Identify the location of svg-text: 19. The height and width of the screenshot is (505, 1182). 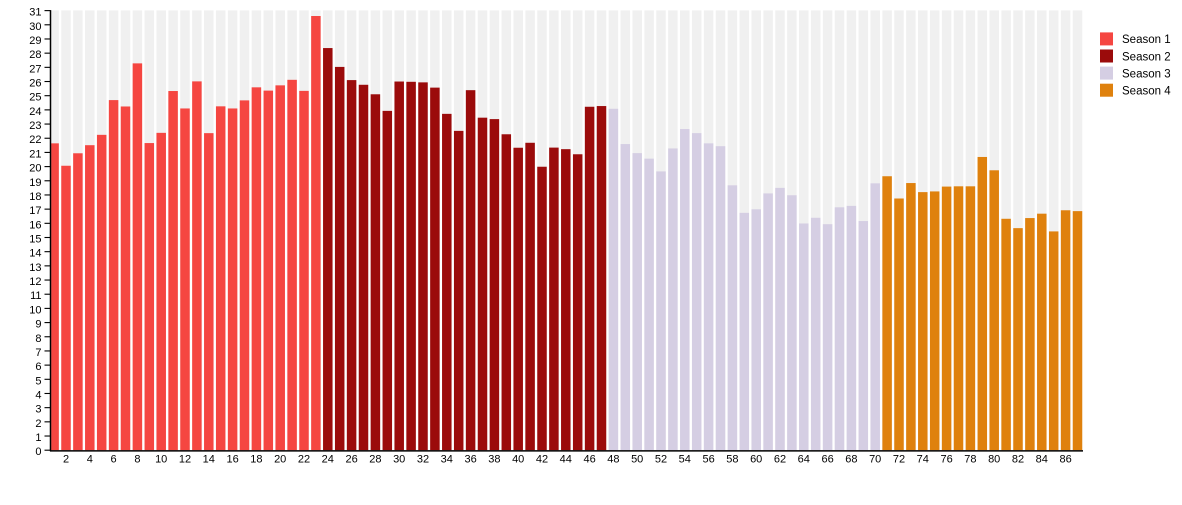
(35, 183).